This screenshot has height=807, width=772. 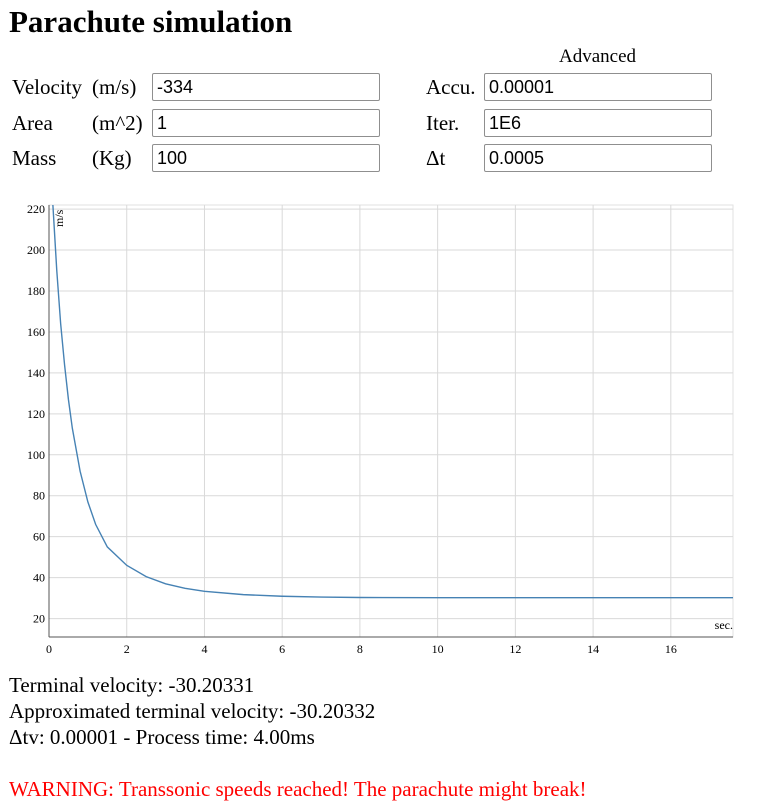 I want to click on area-label: Area, so click(x=32, y=123).